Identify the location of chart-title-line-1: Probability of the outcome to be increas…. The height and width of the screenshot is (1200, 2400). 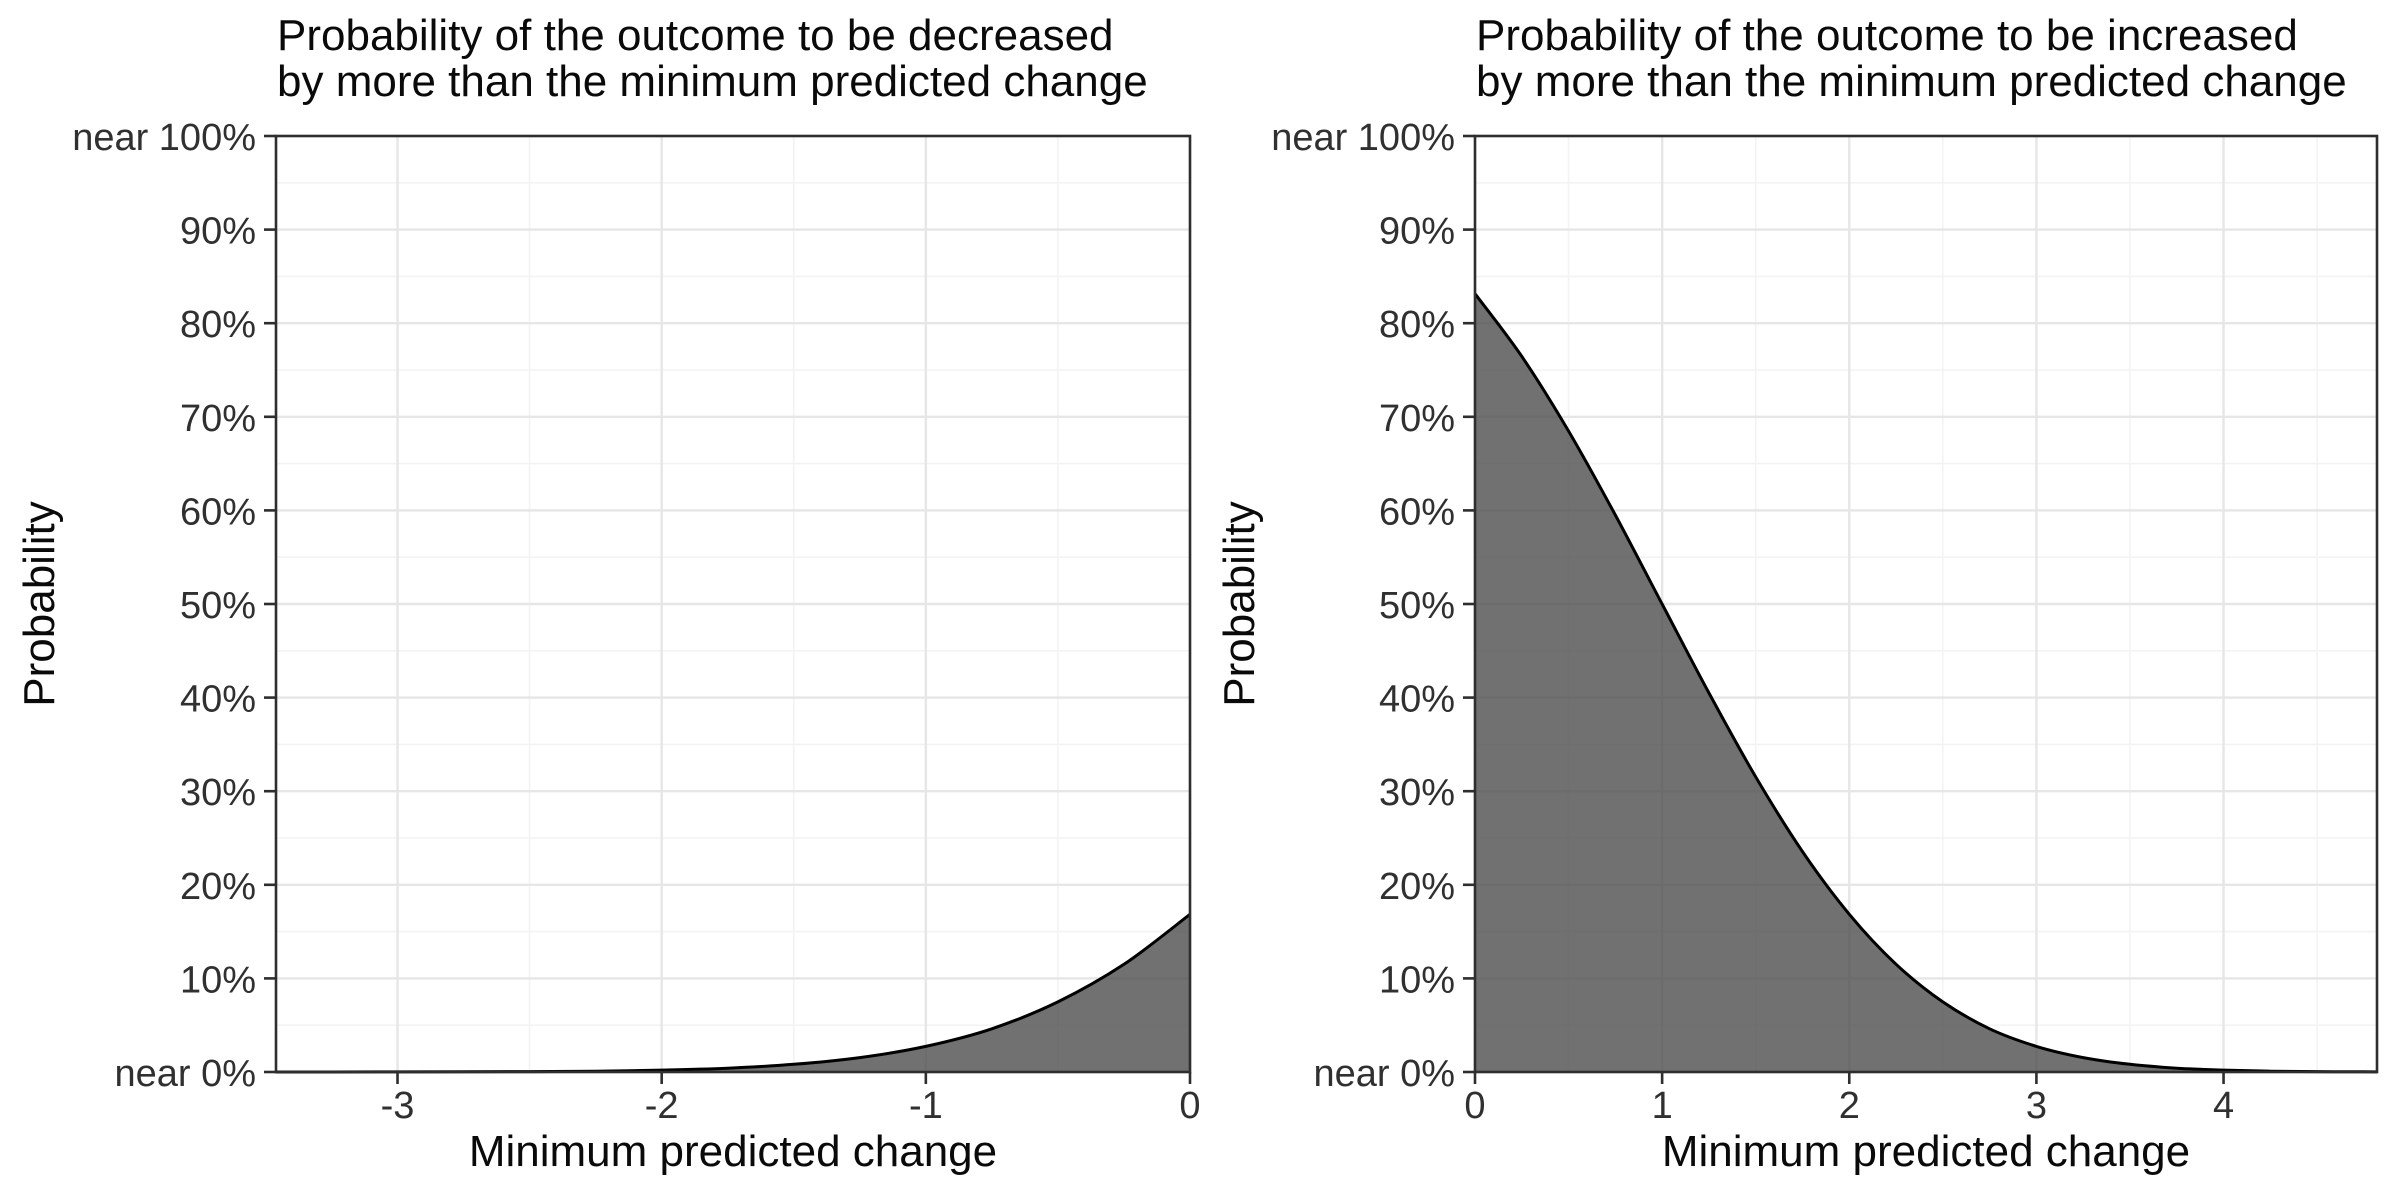
(1887, 35).